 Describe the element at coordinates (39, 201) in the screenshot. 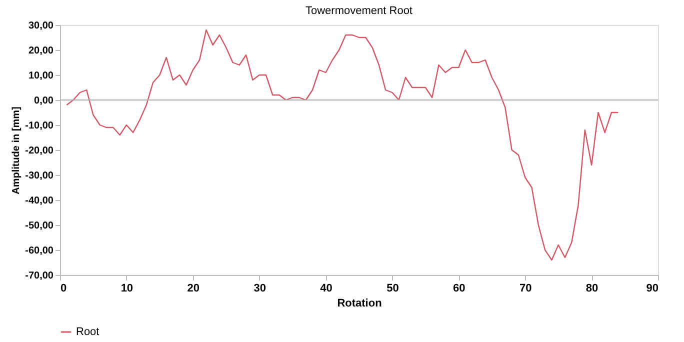

I see `y-tick-label: -40,00` at that location.